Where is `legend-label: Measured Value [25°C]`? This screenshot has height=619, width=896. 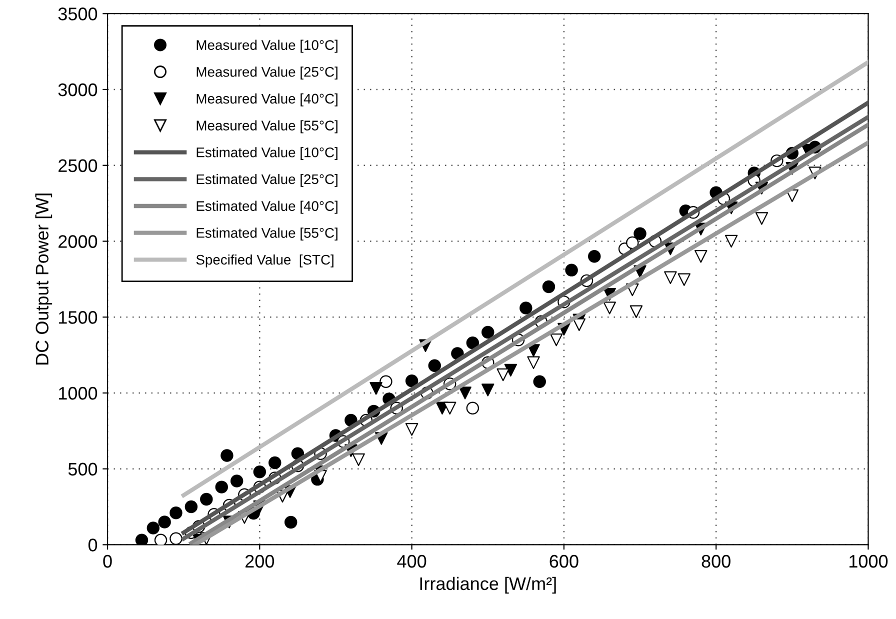 legend-label: Measured Value [25°C] is located at coordinates (267, 73).